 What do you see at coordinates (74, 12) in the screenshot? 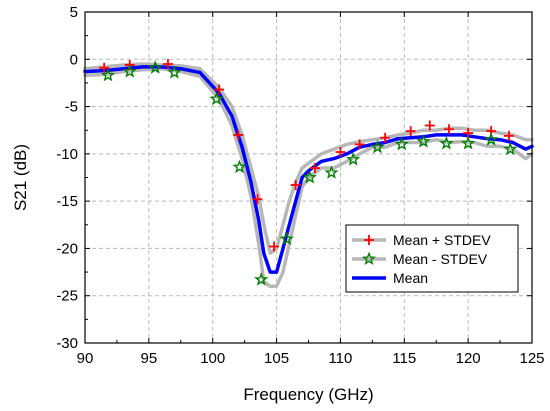
I see `y-tick-label: 5` at bounding box center [74, 12].